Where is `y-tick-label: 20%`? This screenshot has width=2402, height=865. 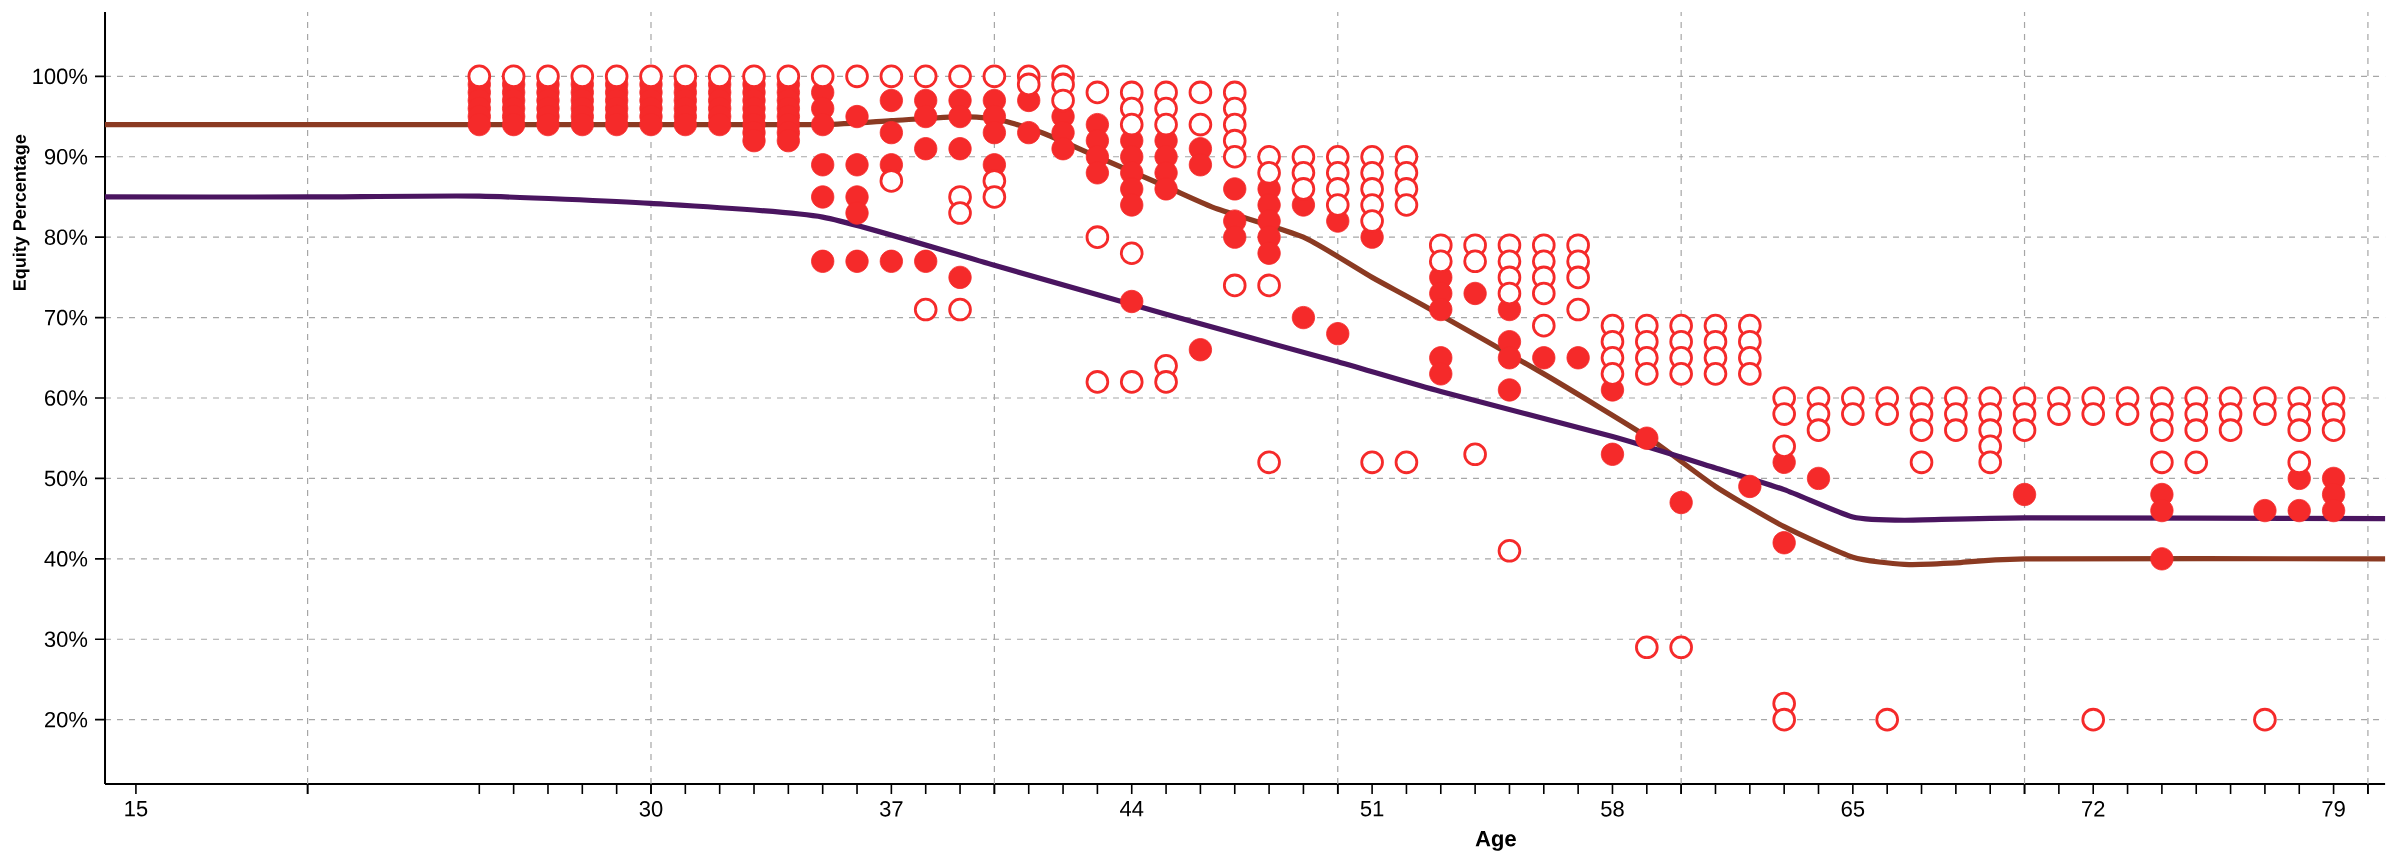
y-tick-label: 20% is located at coordinates (66, 719).